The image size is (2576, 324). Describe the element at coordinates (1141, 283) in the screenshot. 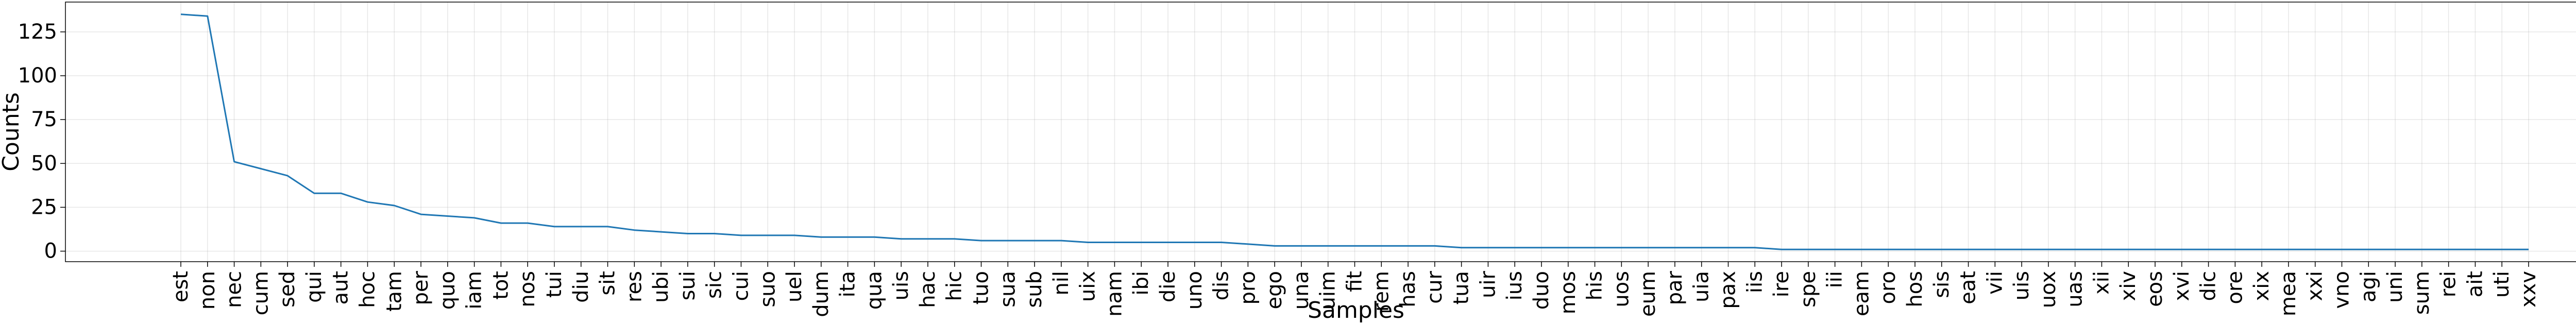

I see `x-tick-label: ibi` at that location.